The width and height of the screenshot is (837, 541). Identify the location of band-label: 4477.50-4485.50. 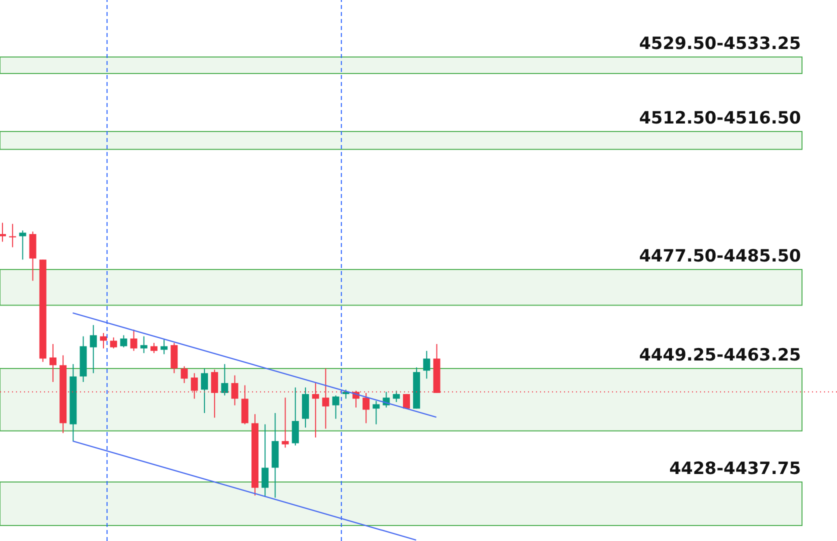
(720, 256).